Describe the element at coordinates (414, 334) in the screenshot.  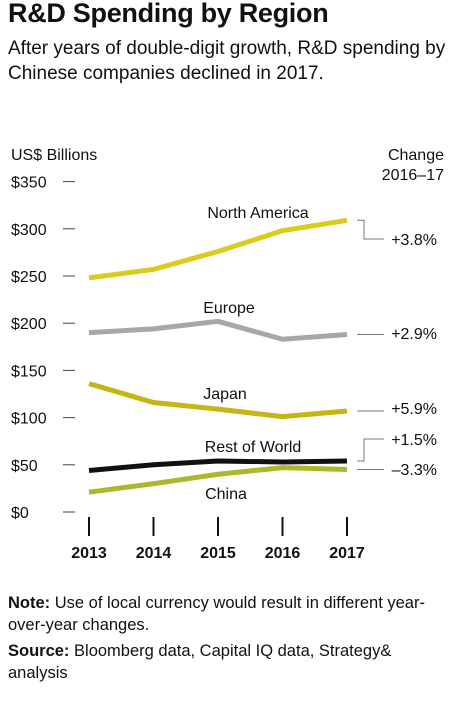
I see `change-label: +2.9%` at that location.